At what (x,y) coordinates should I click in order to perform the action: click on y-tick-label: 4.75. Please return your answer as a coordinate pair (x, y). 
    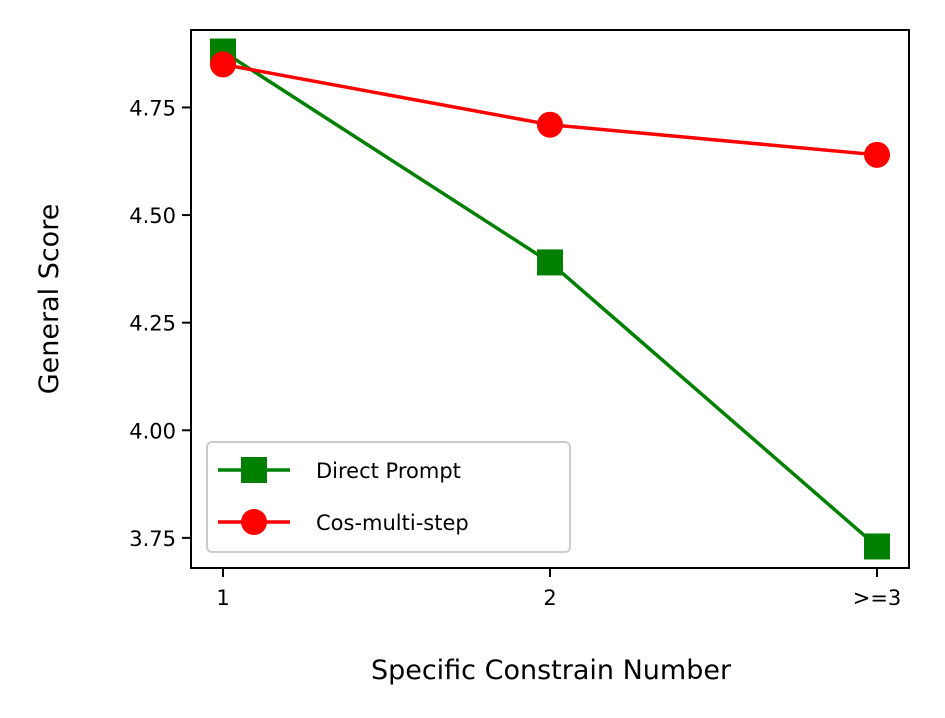
    Looking at the image, I should click on (152, 108).